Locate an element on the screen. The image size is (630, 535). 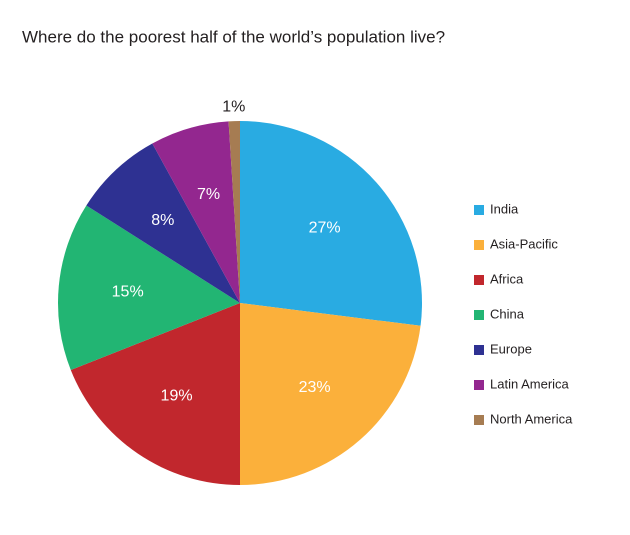
legend-label: China is located at coordinates (507, 313).